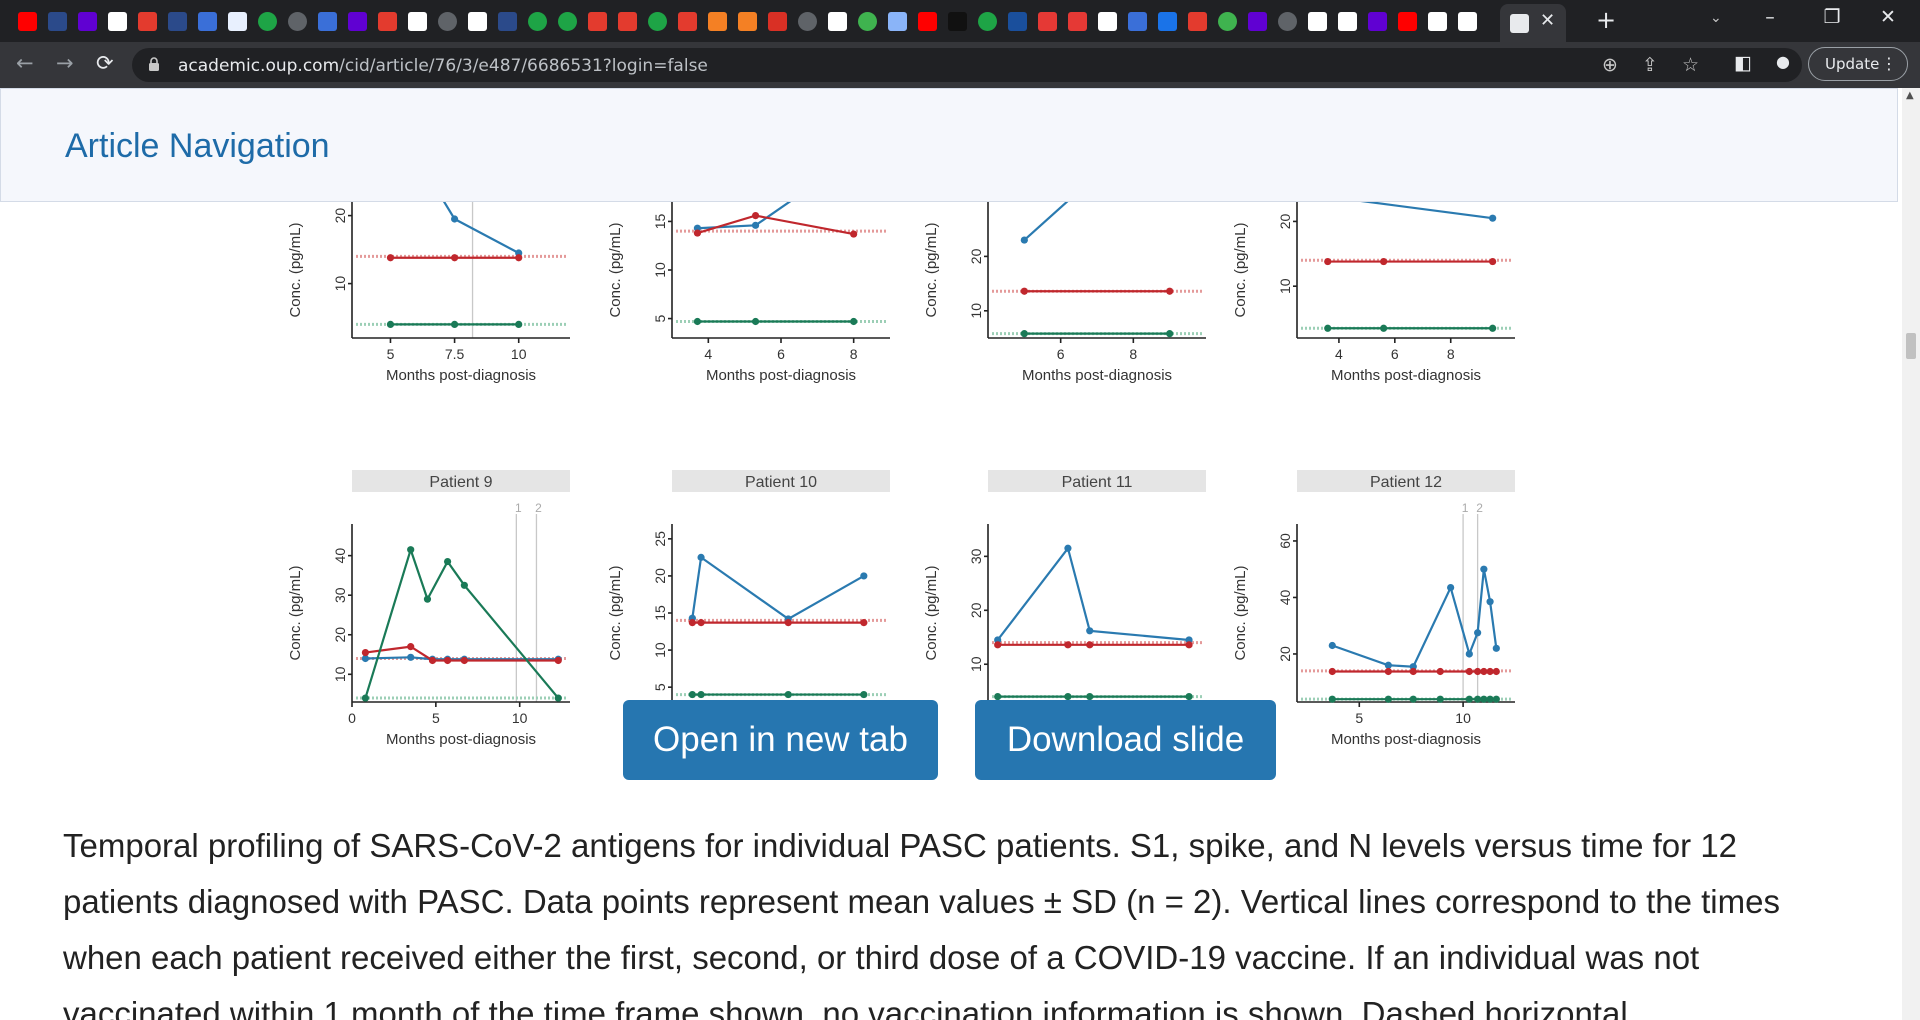  Describe the element at coordinates (1858, 64) in the screenshot. I see `update-button: Update ⋮` at that location.